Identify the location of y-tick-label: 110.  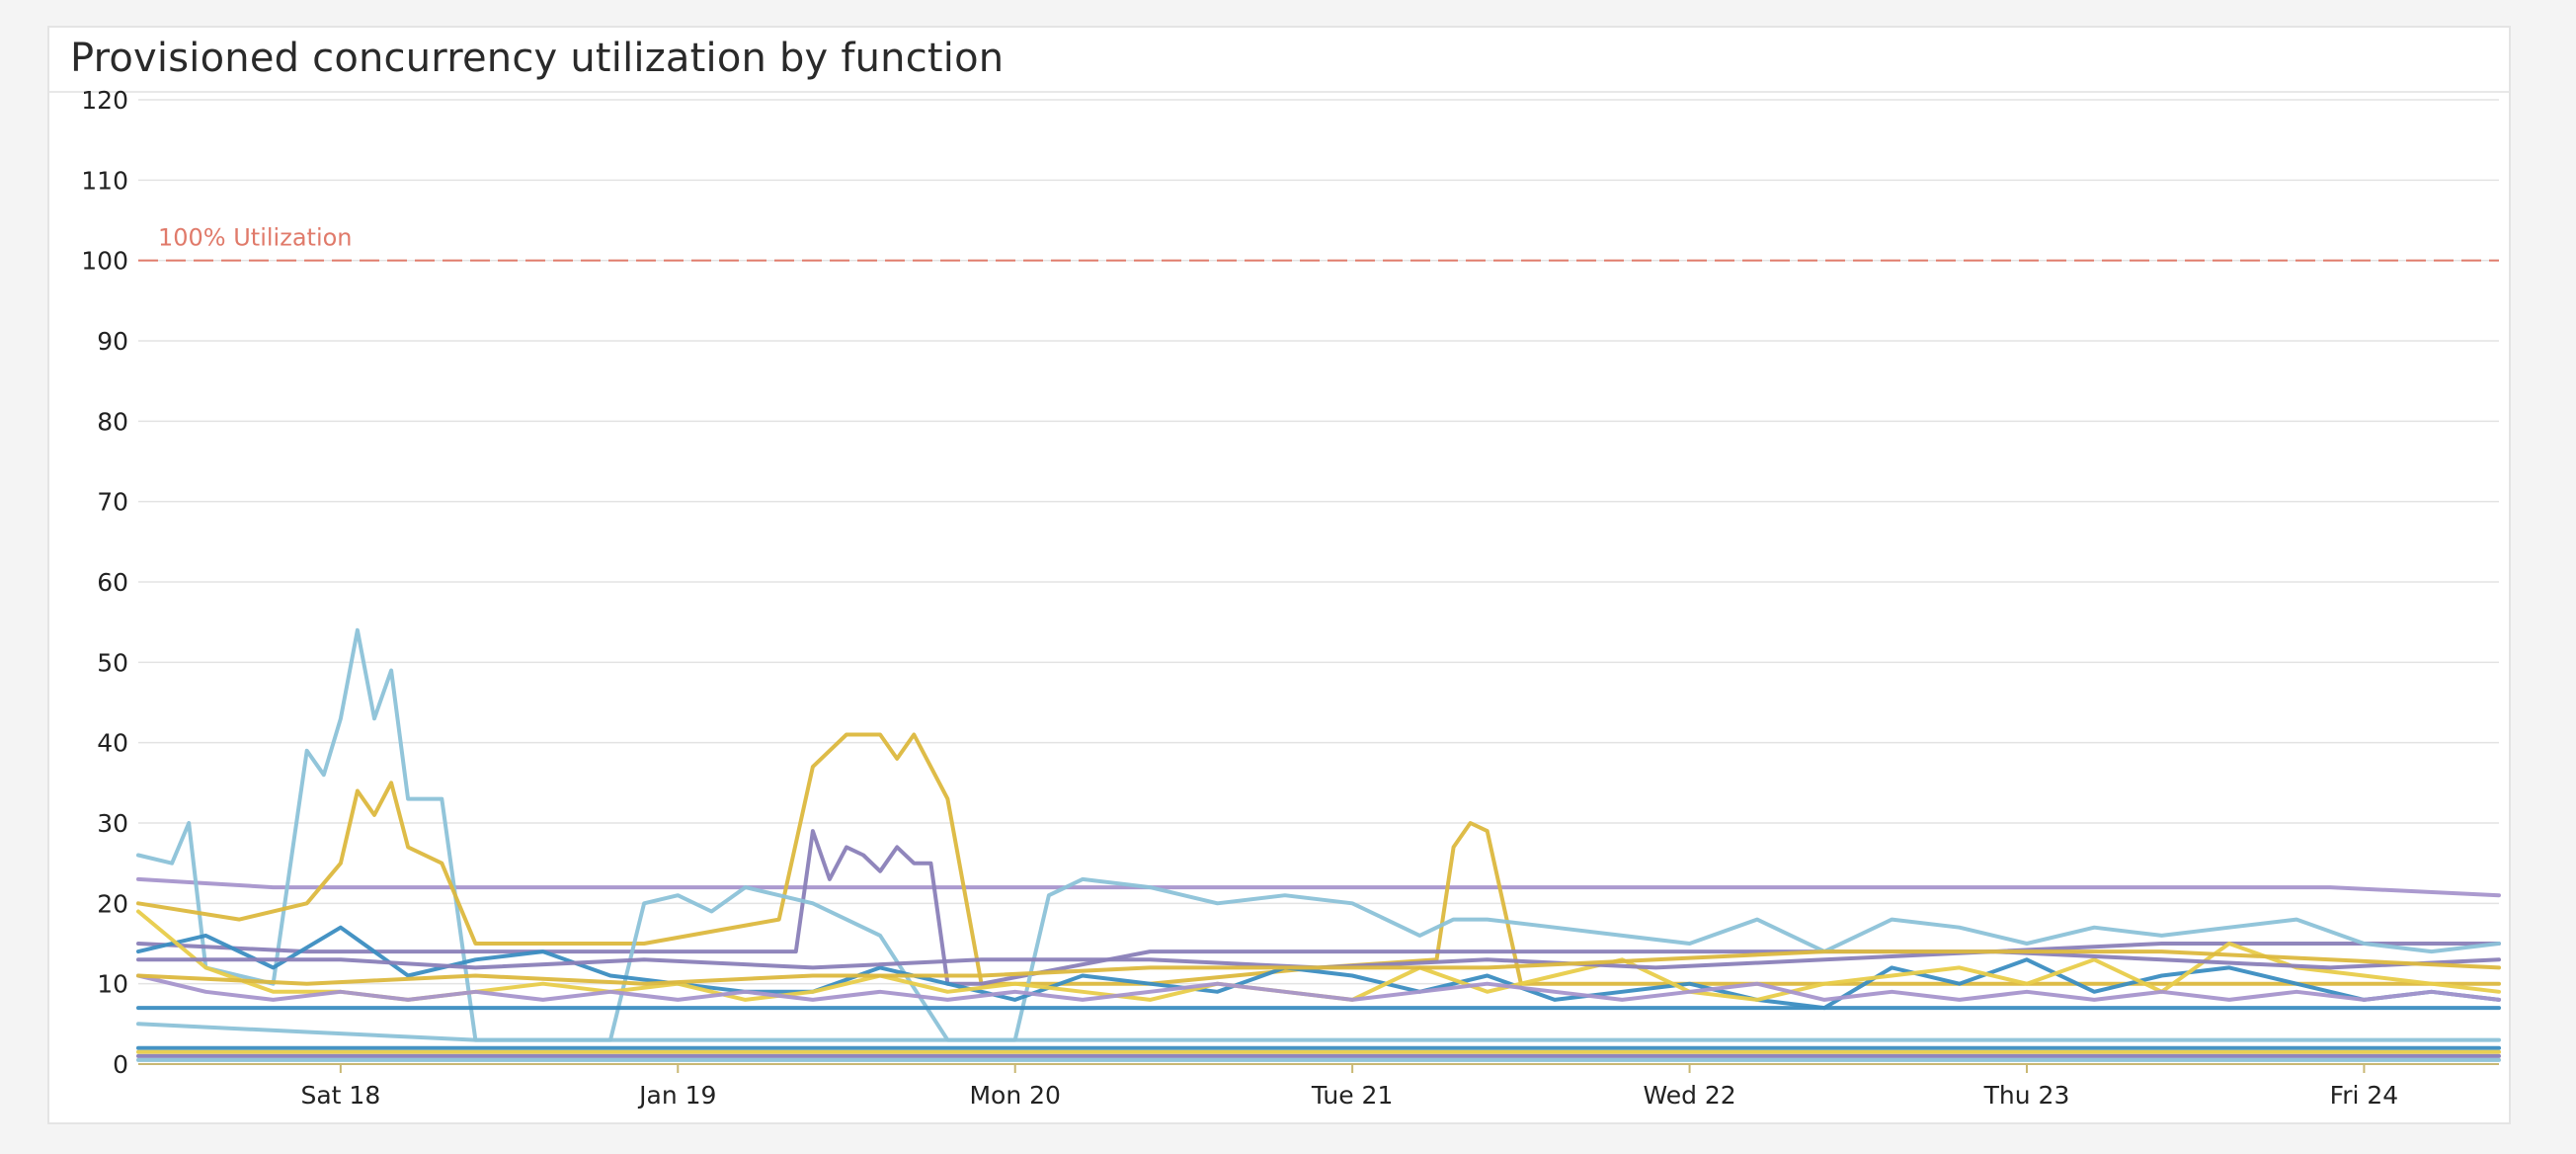
(104, 180).